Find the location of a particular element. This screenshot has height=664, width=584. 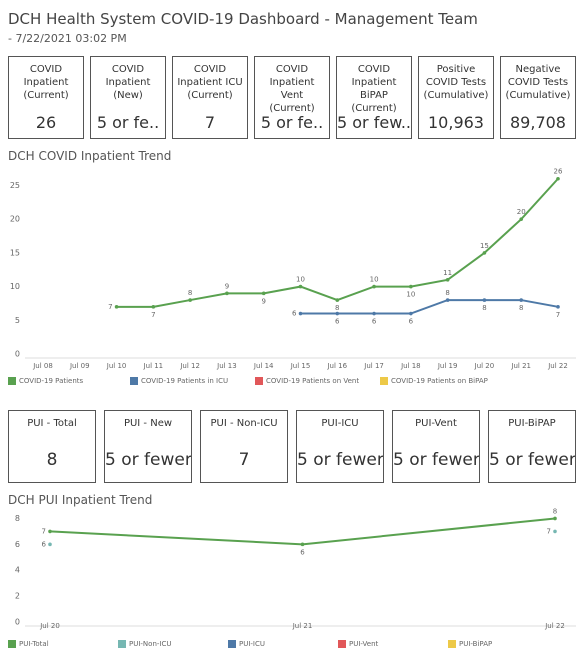

kpi-label: COVID Inpatient Vent (Current) is located at coordinates (292, 89).